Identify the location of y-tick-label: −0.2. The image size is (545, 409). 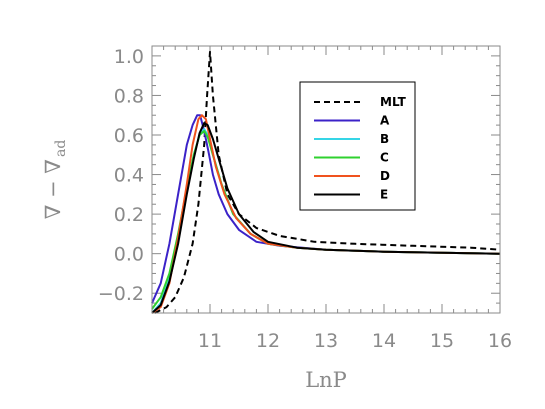
(121, 294).